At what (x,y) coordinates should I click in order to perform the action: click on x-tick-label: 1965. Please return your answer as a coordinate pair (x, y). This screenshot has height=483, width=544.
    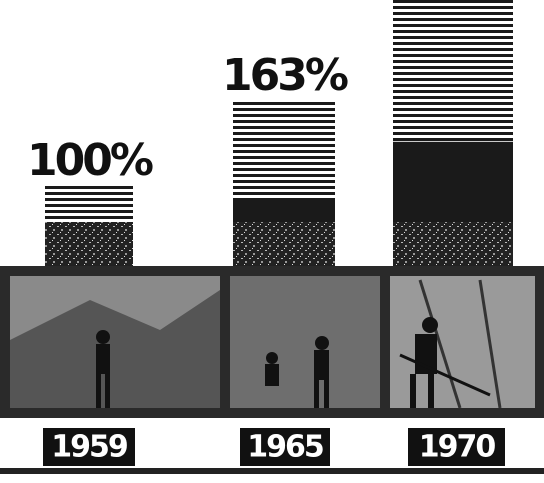
    Looking at the image, I should click on (285, 447).